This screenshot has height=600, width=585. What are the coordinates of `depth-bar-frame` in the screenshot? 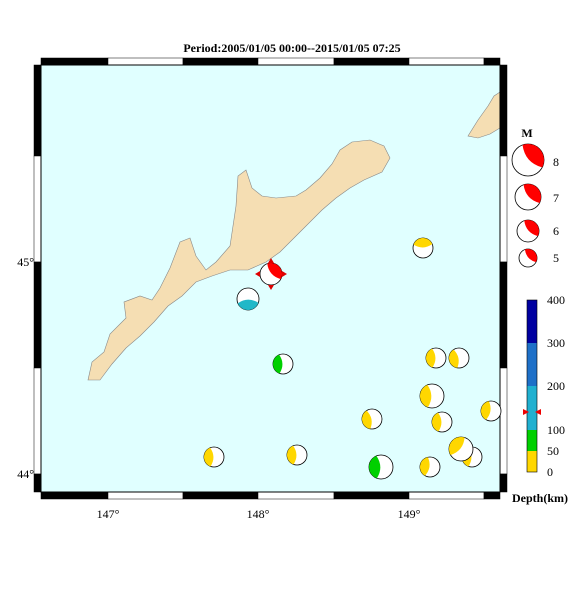 It's located at (532, 386).